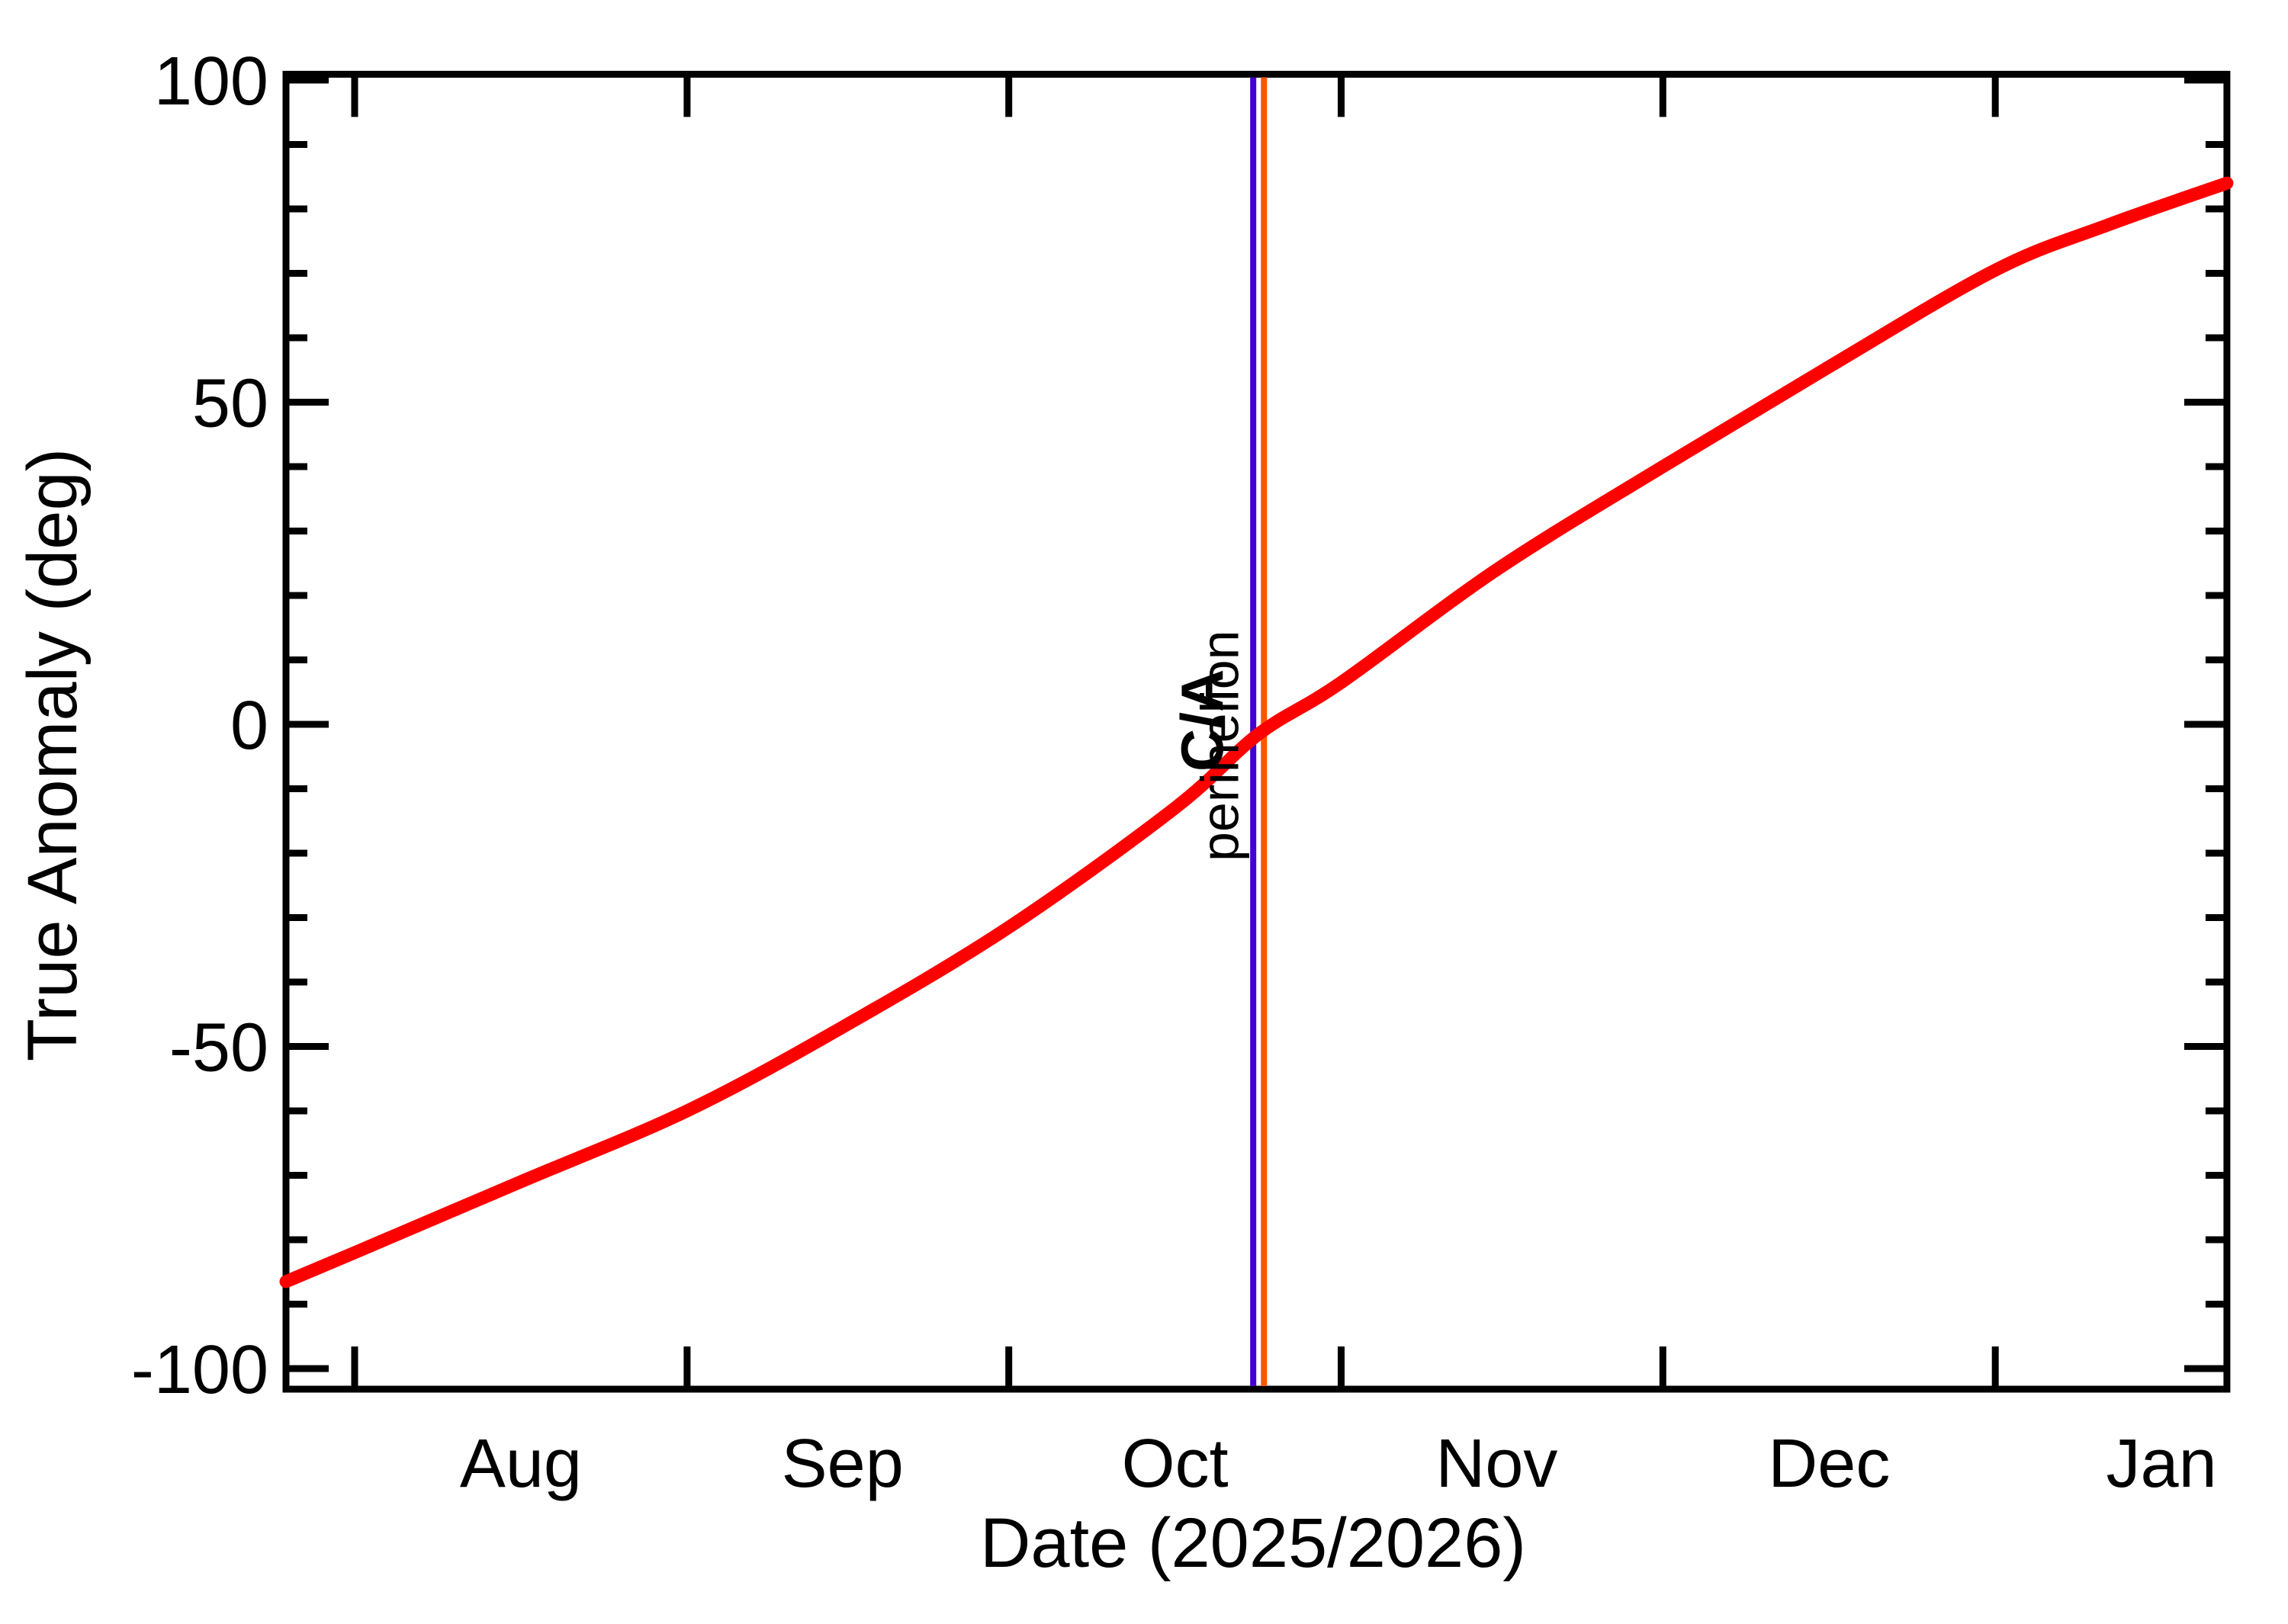 The height and width of the screenshot is (1624, 2288). I want to click on close-approach-label: C/A, so click(1202, 720).